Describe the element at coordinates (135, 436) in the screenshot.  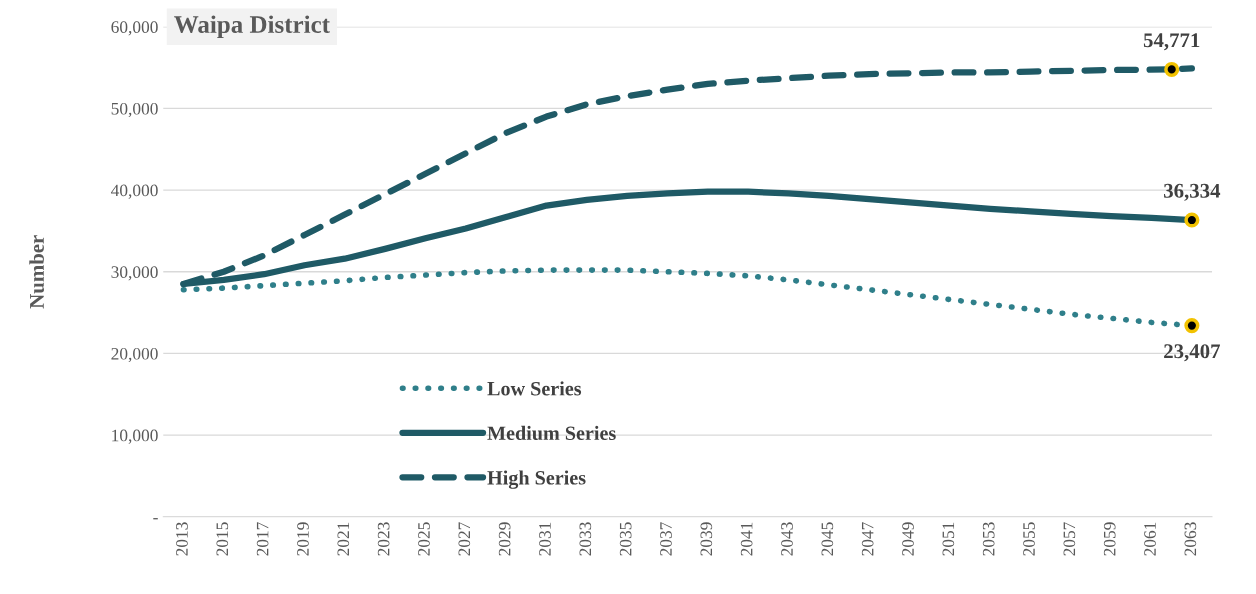
I see `y-tick-label: 10,000` at that location.